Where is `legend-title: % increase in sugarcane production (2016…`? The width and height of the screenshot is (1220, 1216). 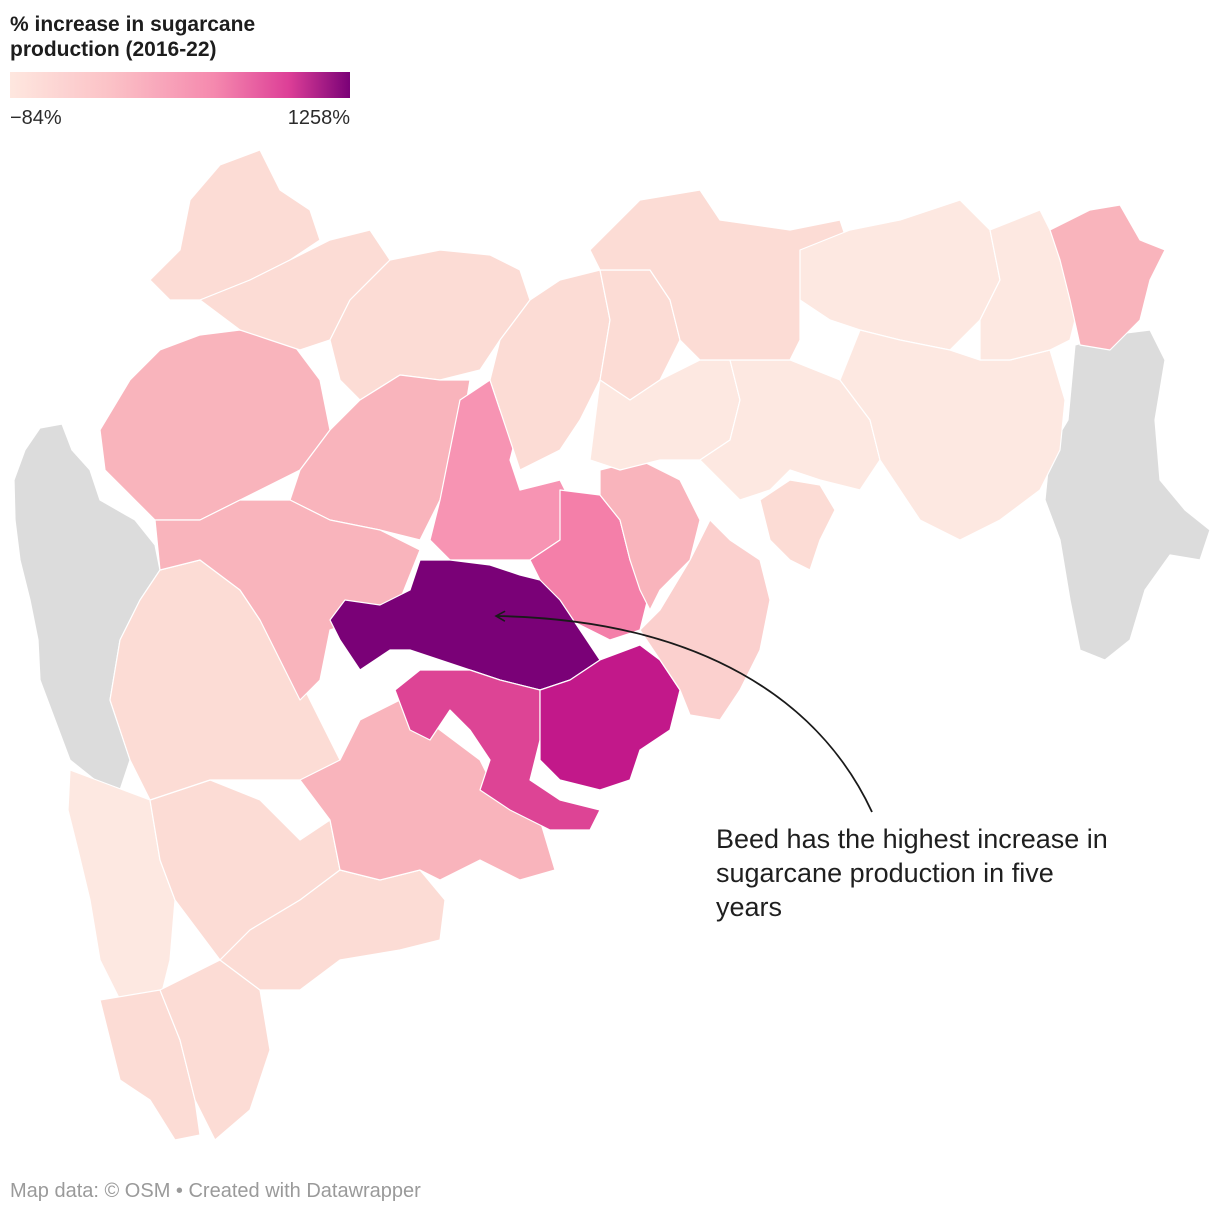 legend-title: % increase in sugarcane production (2016… is located at coordinates (133, 37).